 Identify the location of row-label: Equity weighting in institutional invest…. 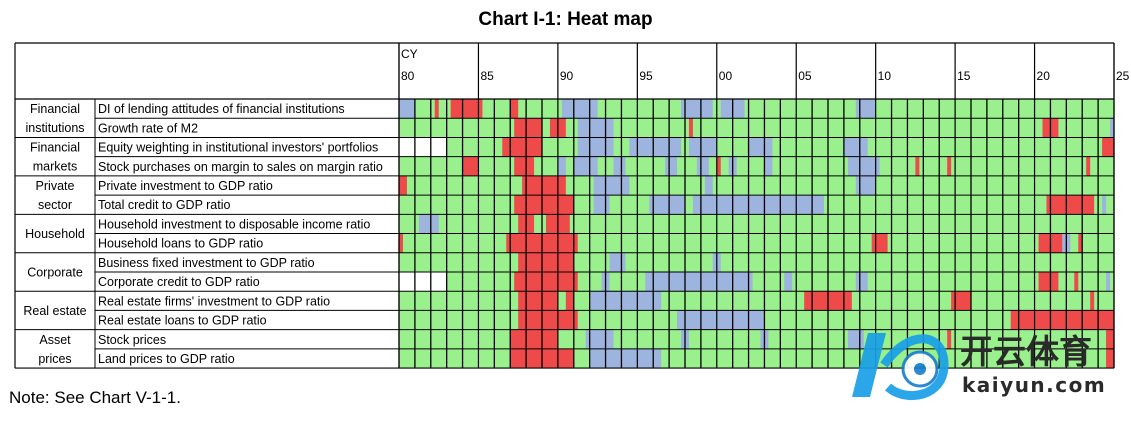
(238, 148).